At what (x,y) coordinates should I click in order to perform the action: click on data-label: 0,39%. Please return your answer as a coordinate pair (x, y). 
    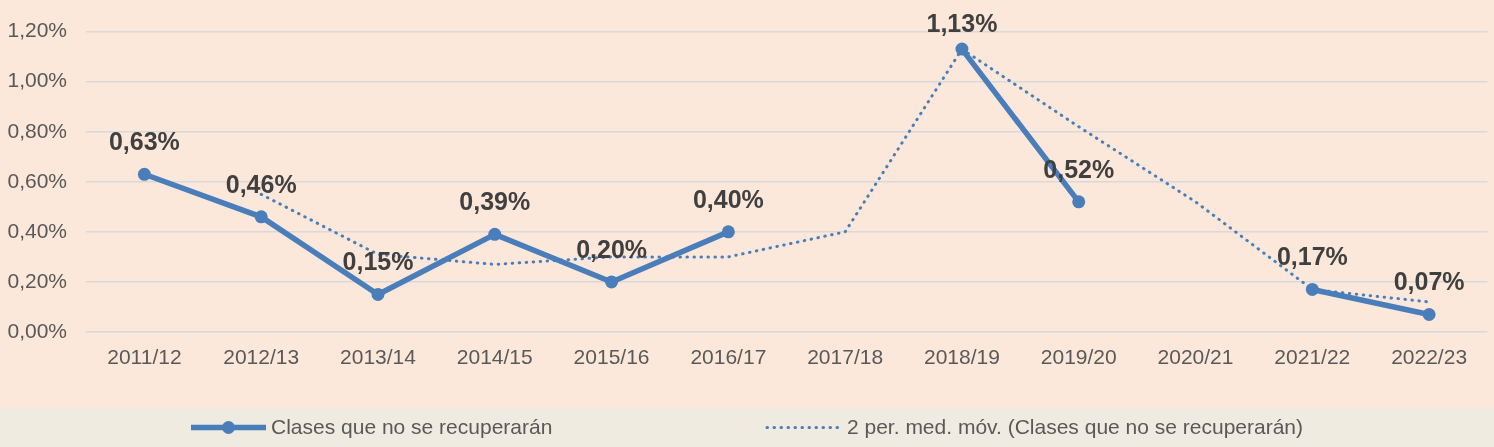
    Looking at the image, I should click on (495, 201).